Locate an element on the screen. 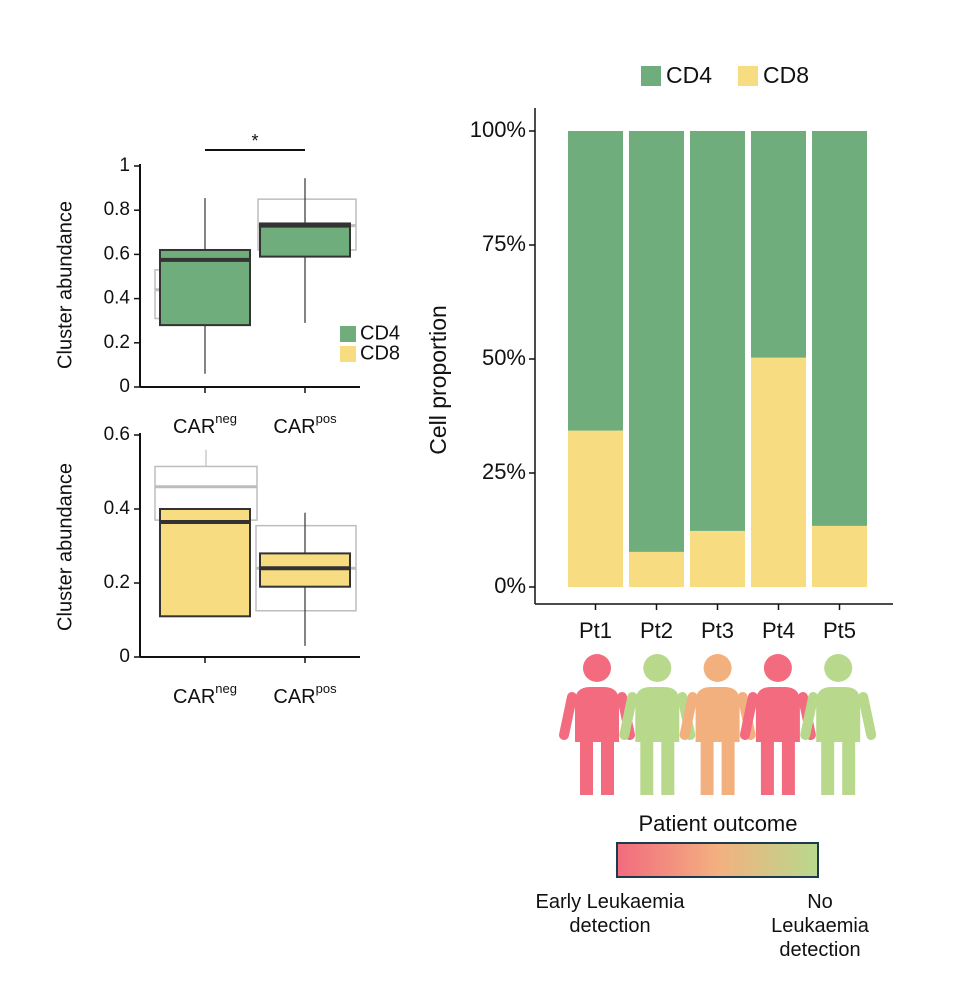 The image size is (977, 991). y-tick-label: 50% is located at coordinates (504, 357).